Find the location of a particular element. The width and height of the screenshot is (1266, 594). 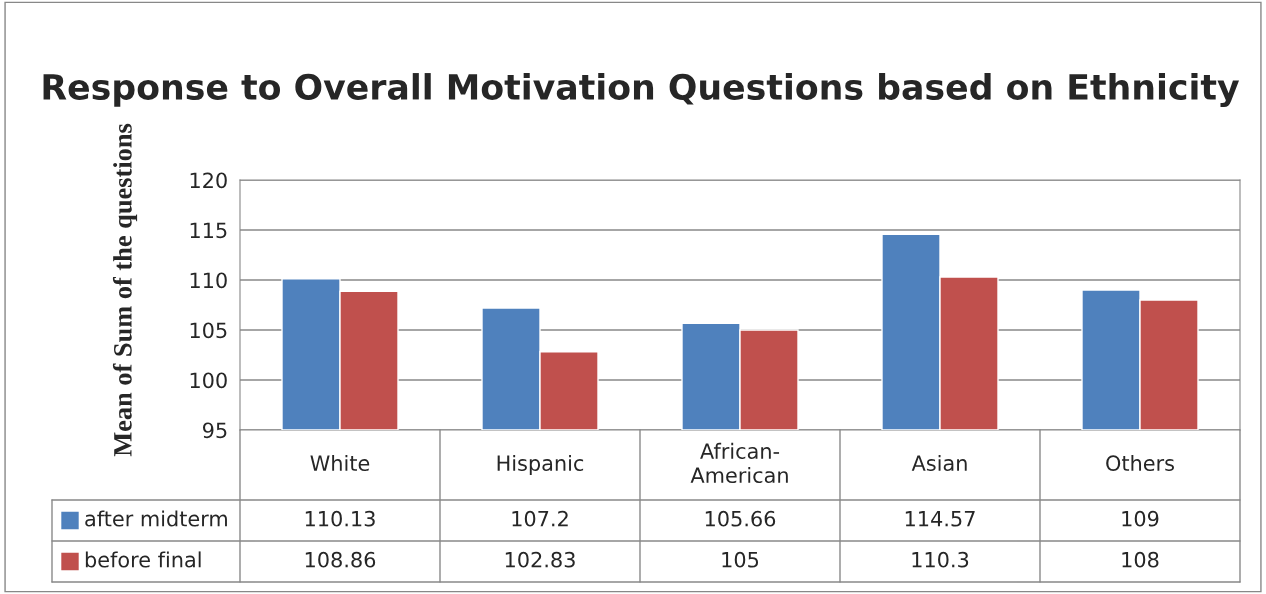

y-tick-label: 120 is located at coordinates (208, 180).